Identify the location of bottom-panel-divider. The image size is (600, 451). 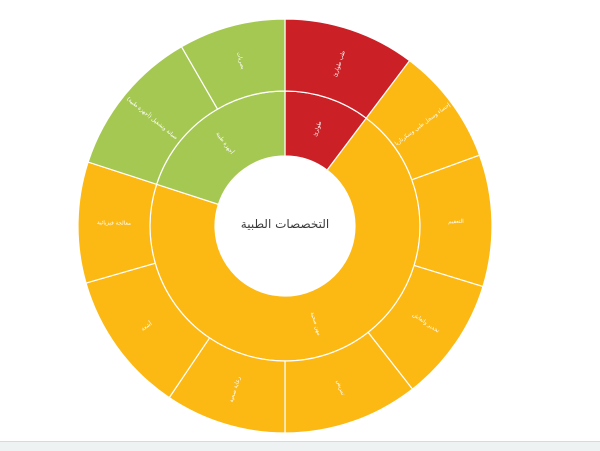
(300, 446).